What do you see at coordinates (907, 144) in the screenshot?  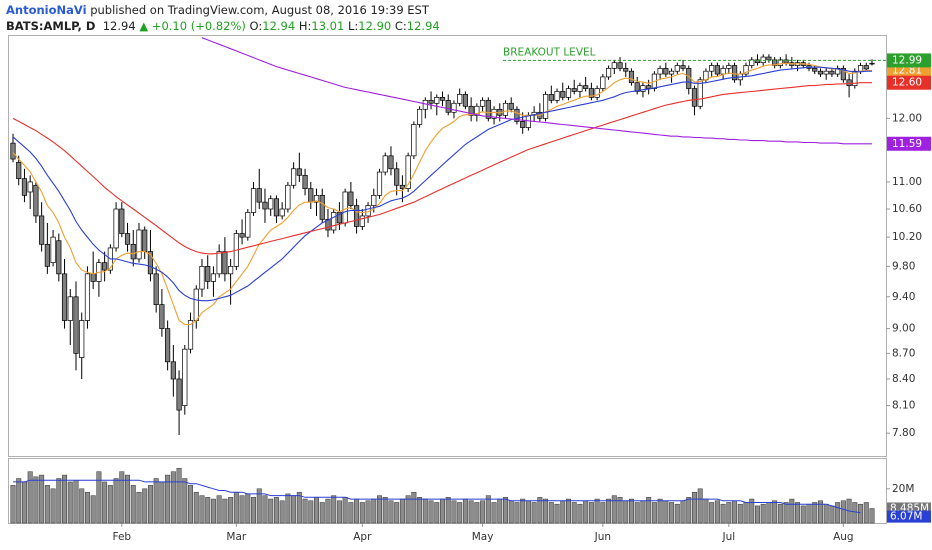 I see `price-label: 11.59` at bounding box center [907, 144].